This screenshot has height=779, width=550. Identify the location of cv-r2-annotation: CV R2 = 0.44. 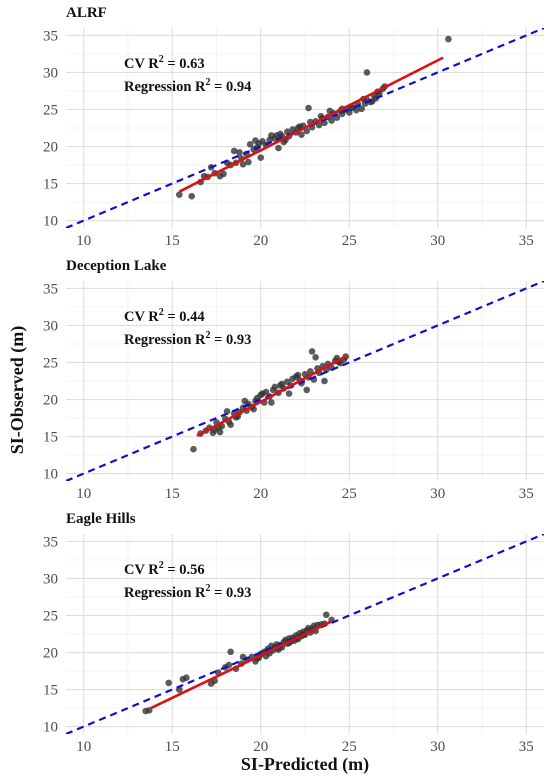
(164, 316).